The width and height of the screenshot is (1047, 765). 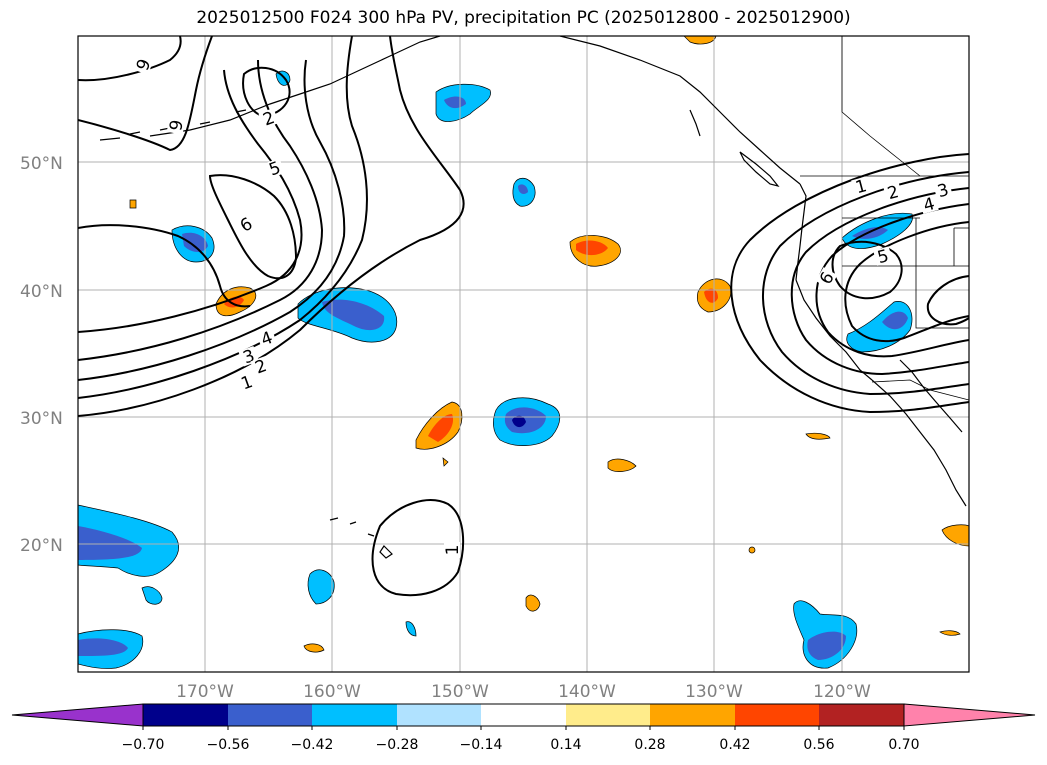 What do you see at coordinates (523, 692) in the screenshot?
I see `longitude-labels: 170°W 160°W 150°W 140°W 130°W 120°W` at bounding box center [523, 692].